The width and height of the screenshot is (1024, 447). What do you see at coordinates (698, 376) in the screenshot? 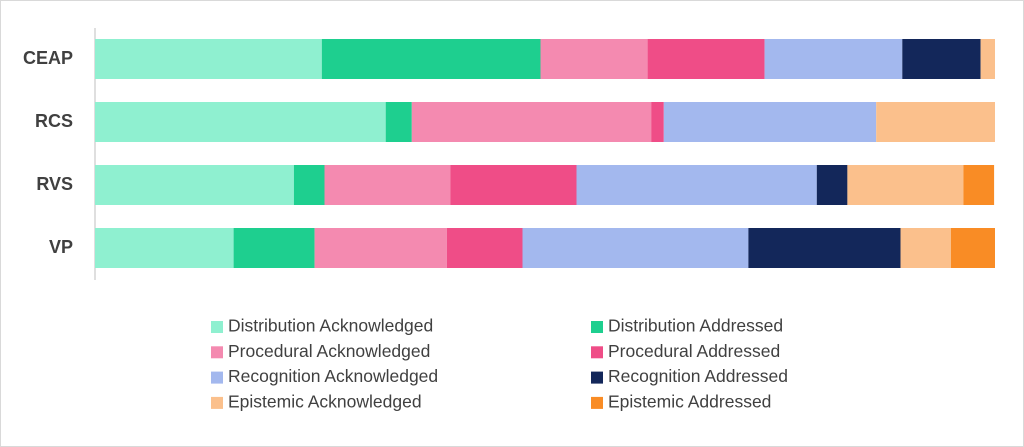
I see `legend-label: Recognition Addressed` at bounding box center [698, 376].